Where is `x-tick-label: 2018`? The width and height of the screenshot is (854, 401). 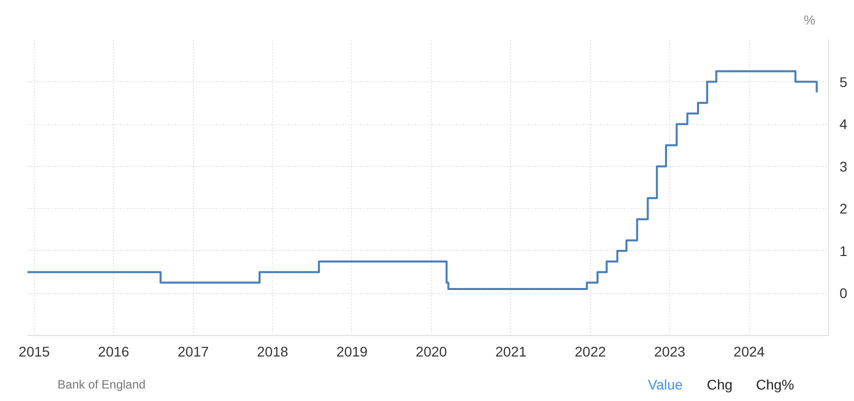 x-tick-label: 2018 is located at coordinates (272, 352).